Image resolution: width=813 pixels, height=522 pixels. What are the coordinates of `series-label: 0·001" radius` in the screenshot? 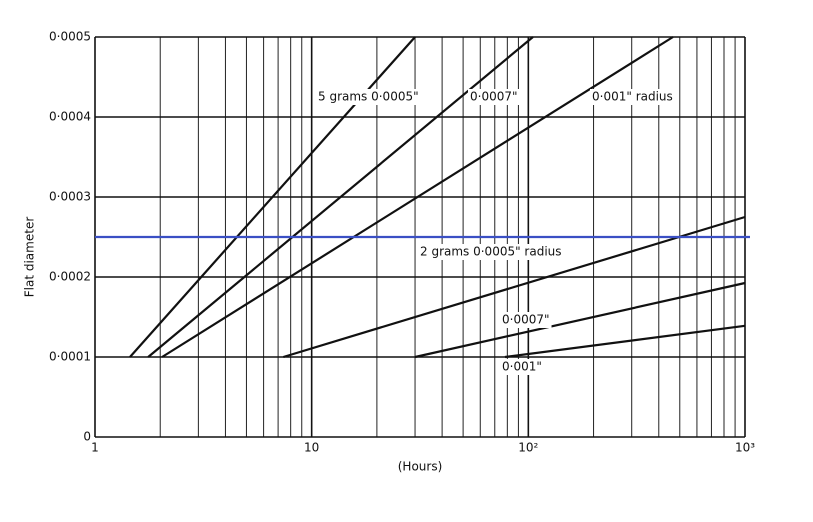 It's located at (632, 97).